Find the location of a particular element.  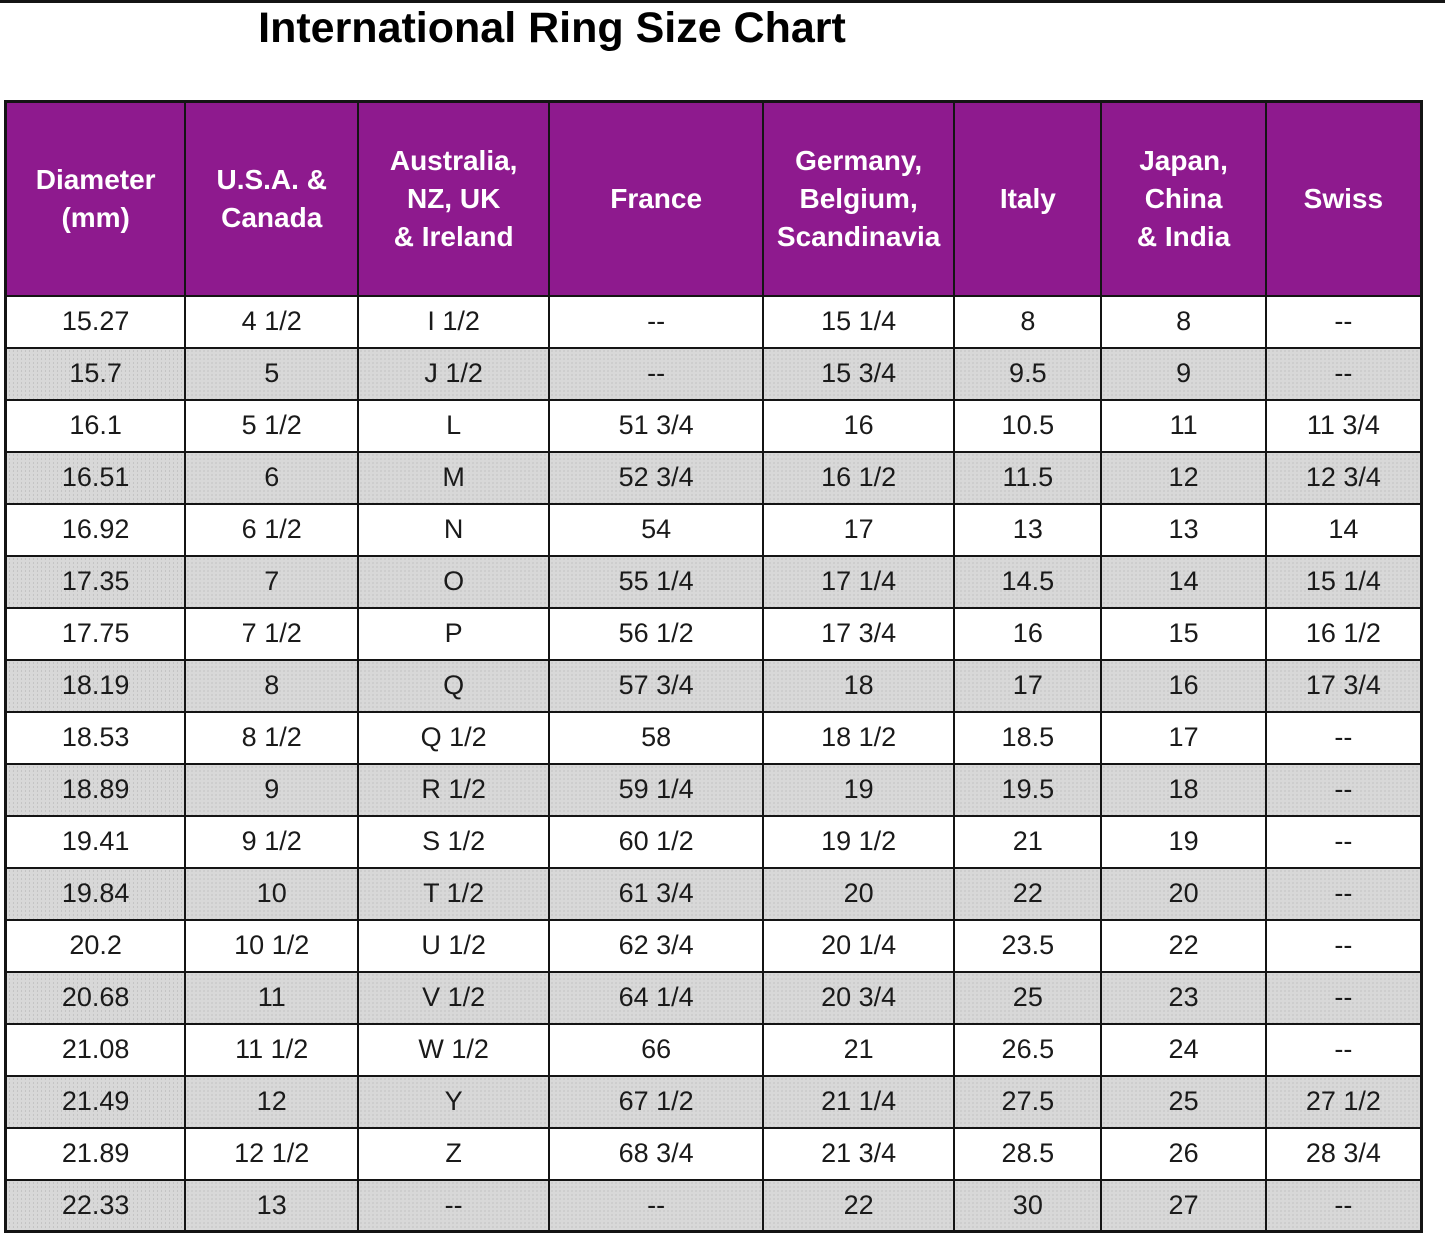

table-cell: T 1/2 is located at coordinates (454, 893).